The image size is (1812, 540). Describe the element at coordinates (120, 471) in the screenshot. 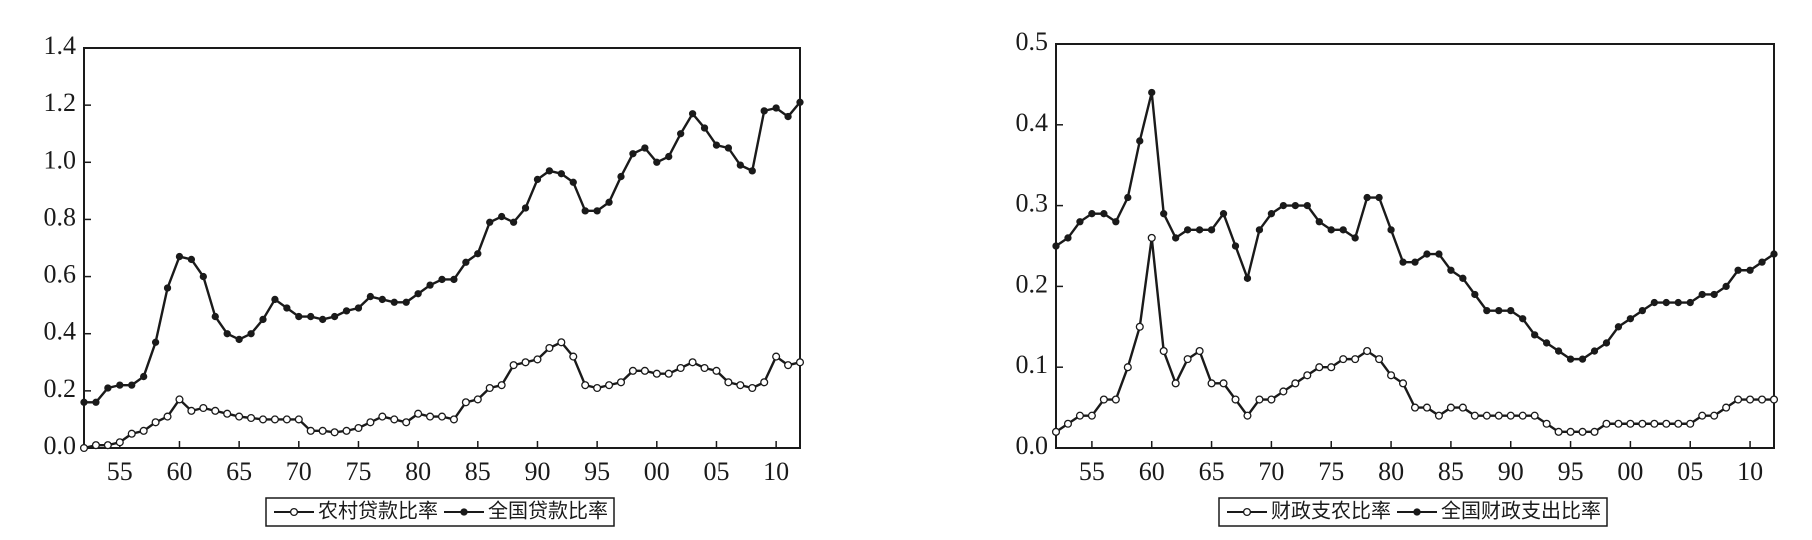

I see `x-tick-label: 55` at that location.